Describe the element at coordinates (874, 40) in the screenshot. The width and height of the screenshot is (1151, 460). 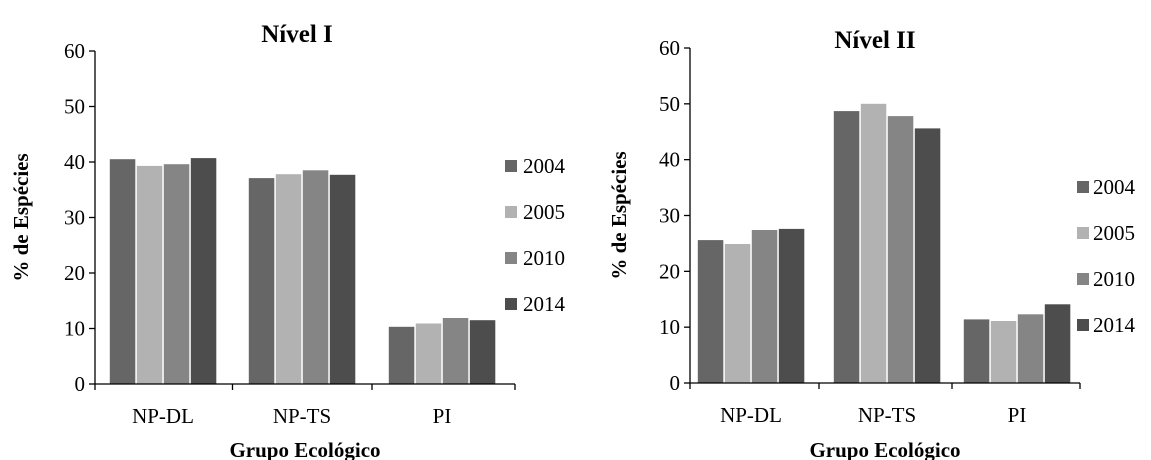
I see `chart-title: Nível II` at that location.